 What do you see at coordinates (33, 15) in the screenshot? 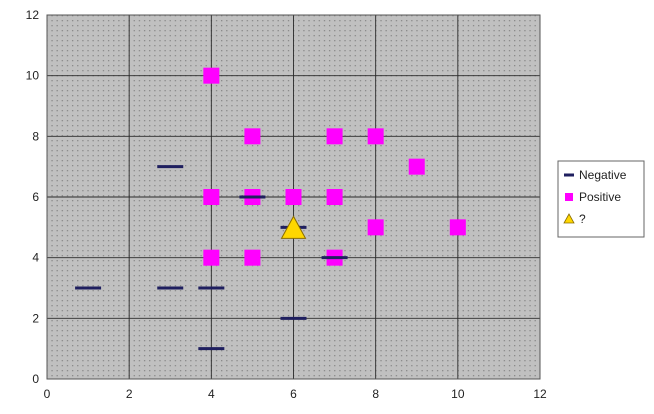
I see `y-tick-label: 12` at bounding box center [33, 15].